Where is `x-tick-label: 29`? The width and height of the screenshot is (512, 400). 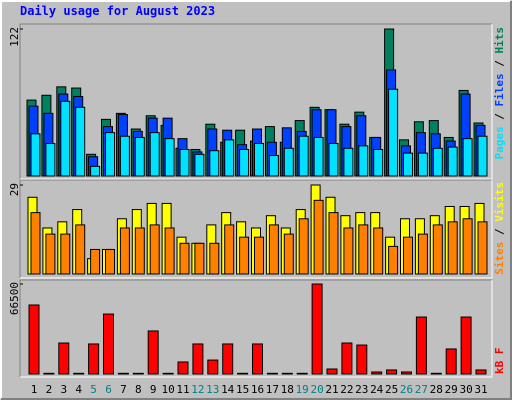
x-tick-label: 29 is located at coordinates (451, 389).